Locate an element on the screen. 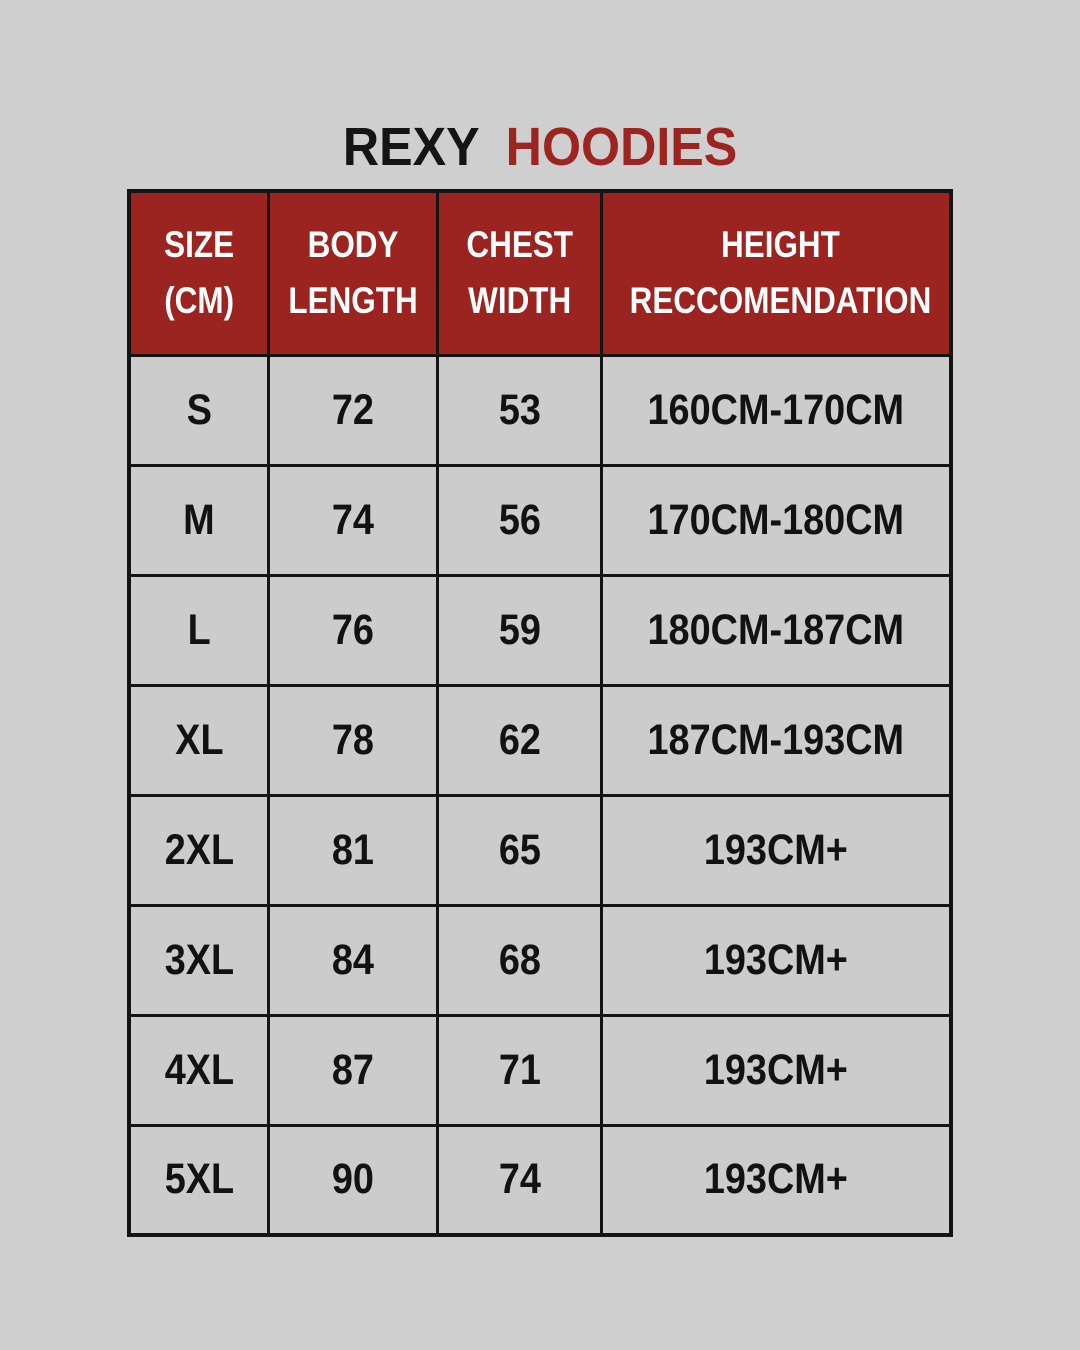 Image resolution: width=1080 pixels, height=1350 pixels. chest-width-cell: 74 is located at coordinates (519, 1180).